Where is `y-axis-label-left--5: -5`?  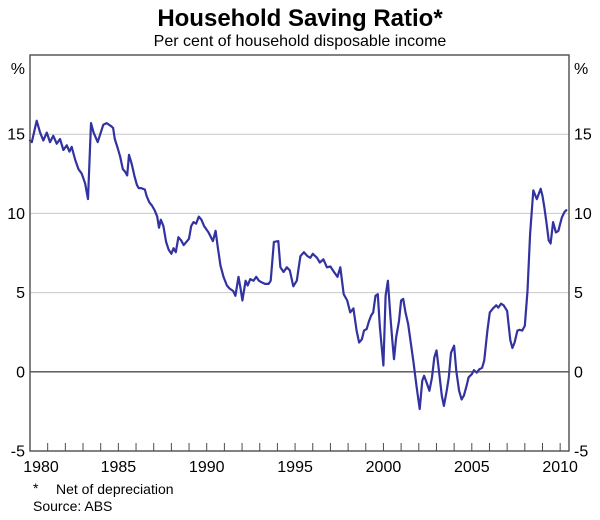
y-axis-label-left--5: -5 is located at coordinates (18, 452).